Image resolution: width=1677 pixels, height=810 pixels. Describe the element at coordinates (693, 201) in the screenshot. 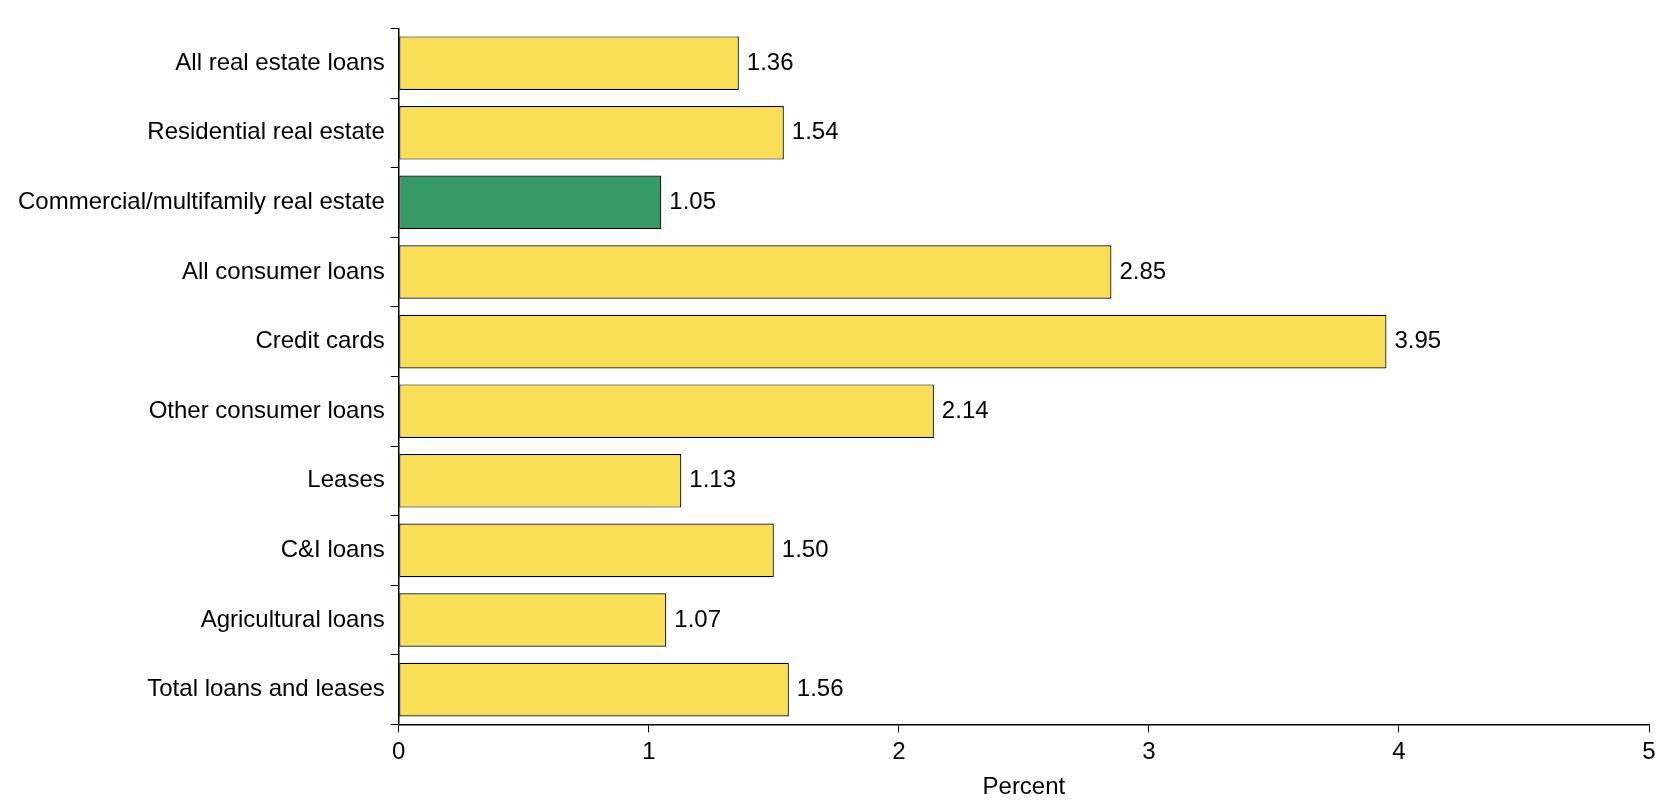

I see `data-label: 1.05` at that location.